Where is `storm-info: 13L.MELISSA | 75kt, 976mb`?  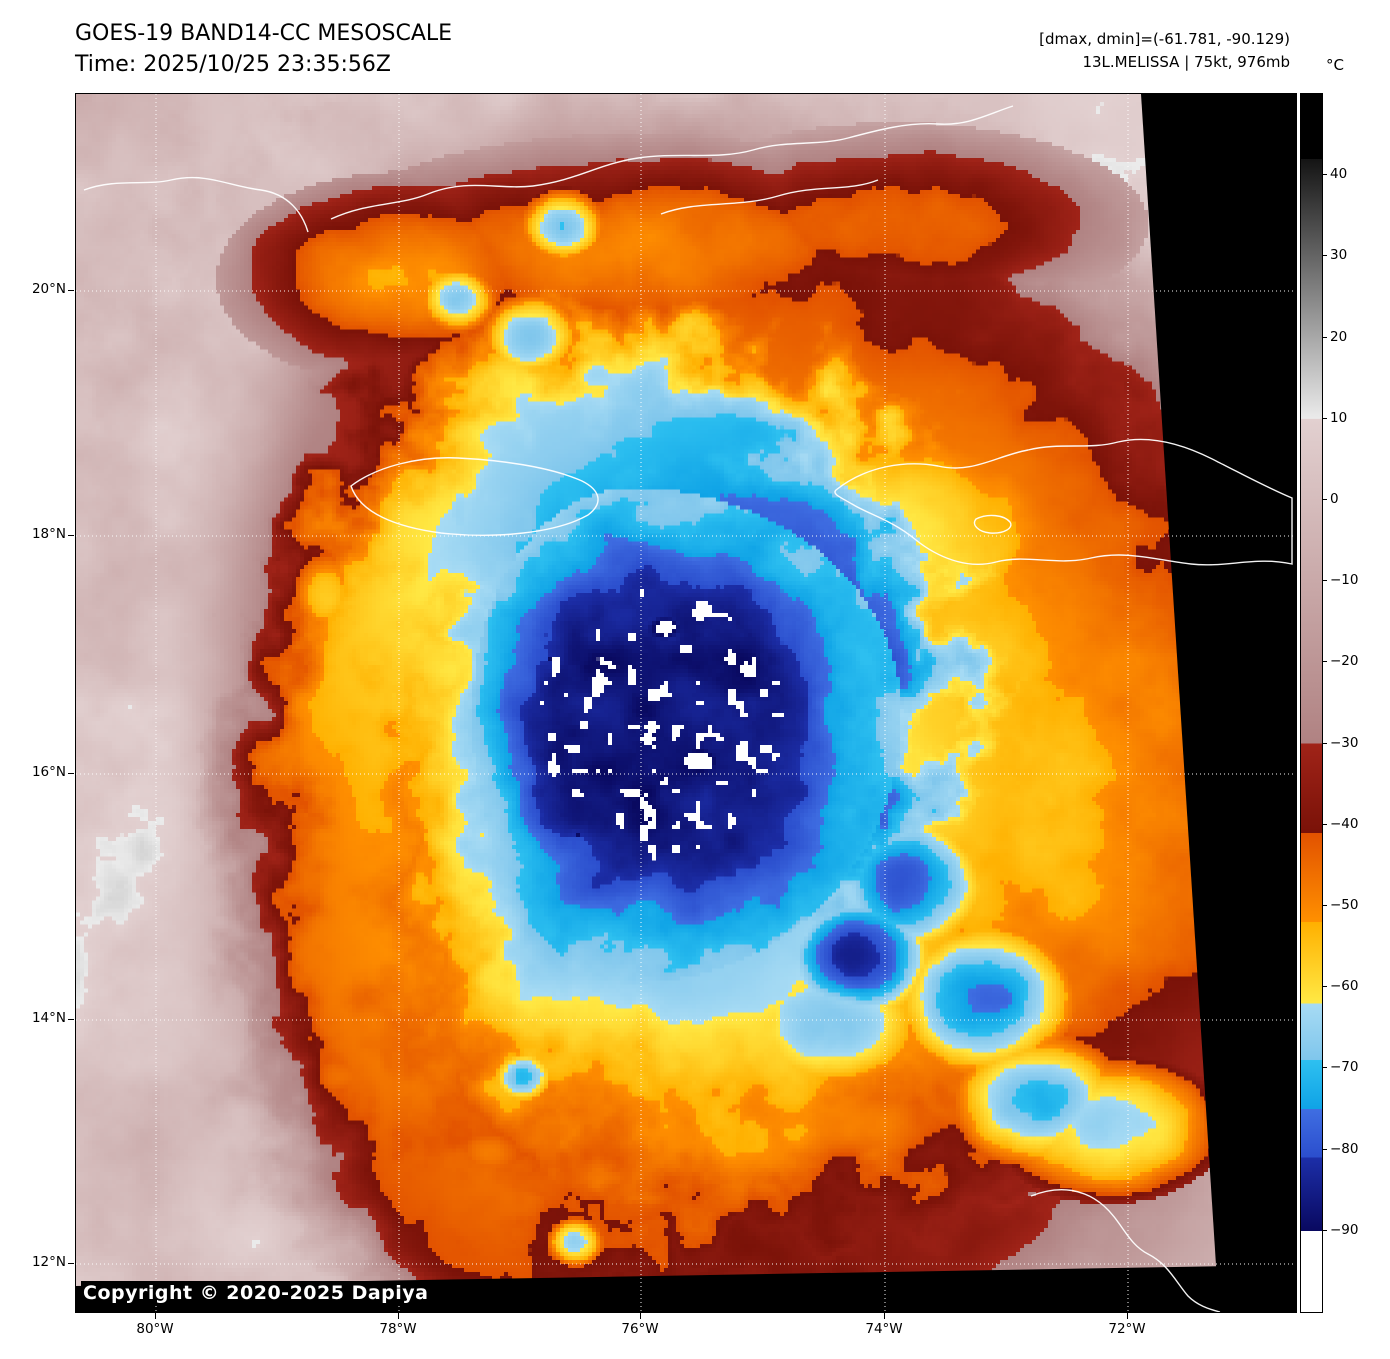
storm-info: 13L.MELISSA | 75kt, 976mb is located at coordinates (1186, 62).